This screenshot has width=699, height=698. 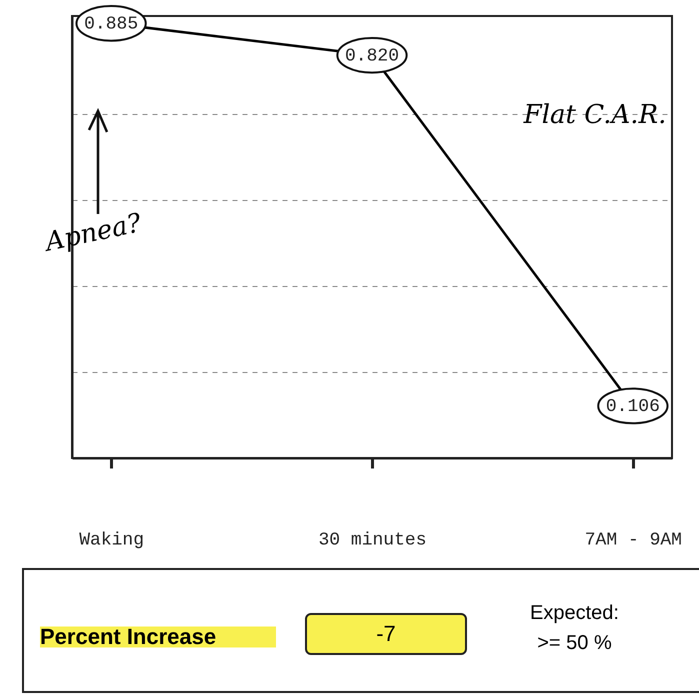 What do you see at coordinates (386, 634) in the screenshot?
I see `text: -7` at bounding box center [386, 634].